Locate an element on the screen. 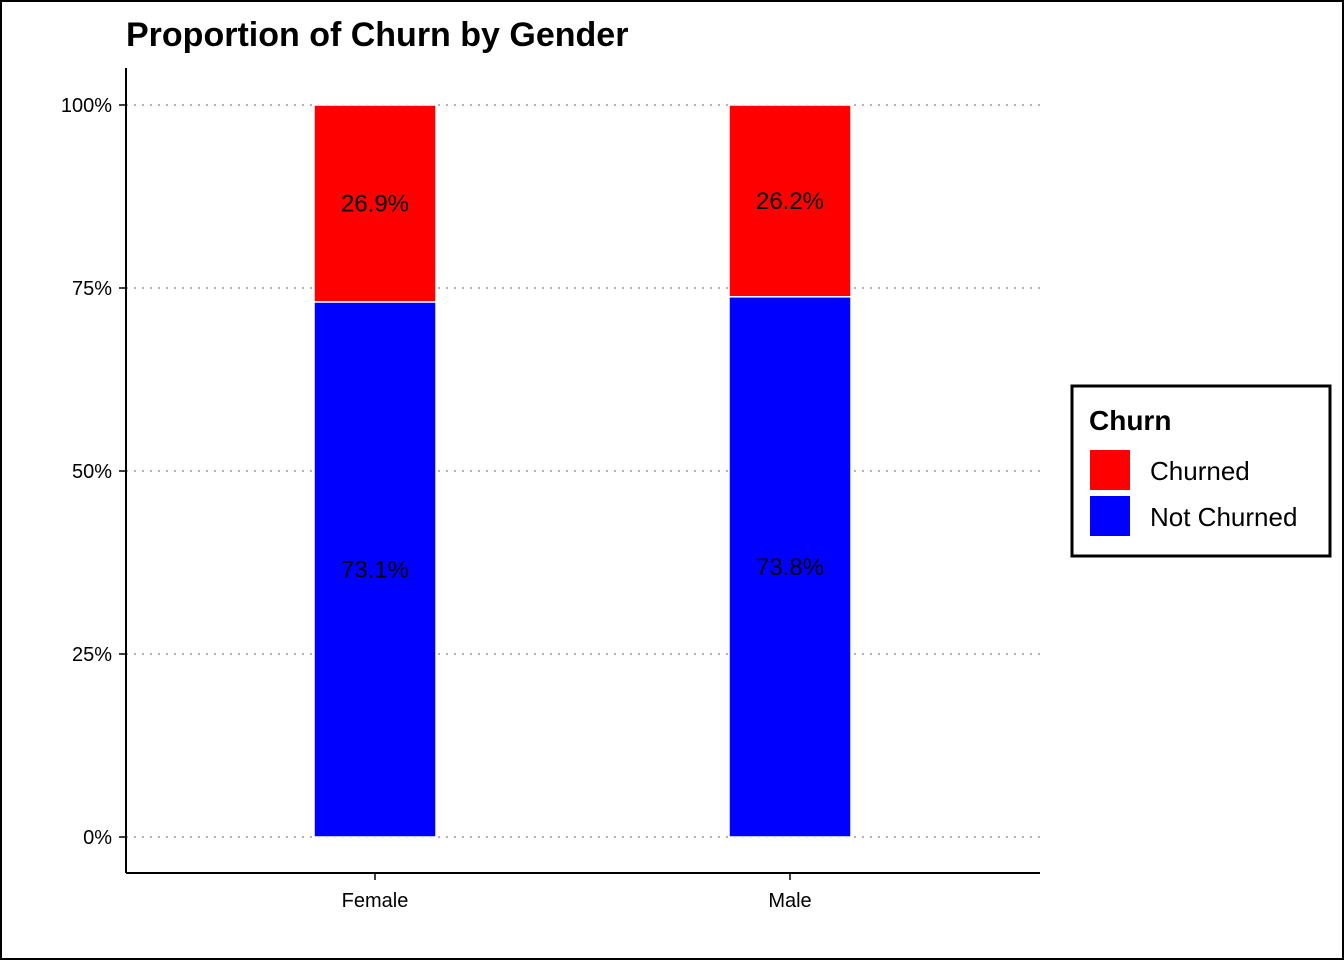 This screenshot has width=1344, height=962. data-label: 26.2% is located at coordinates (790, 201).